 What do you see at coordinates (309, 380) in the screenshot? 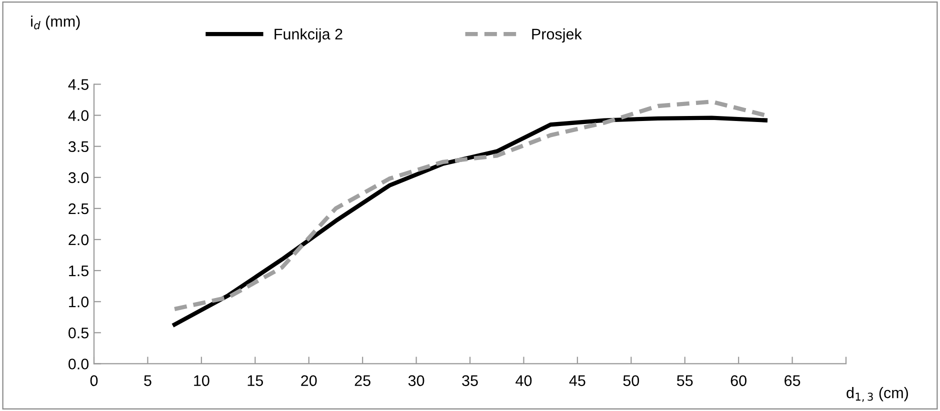
I see `x-tick-label: 20` at bounding box center [309, 380].